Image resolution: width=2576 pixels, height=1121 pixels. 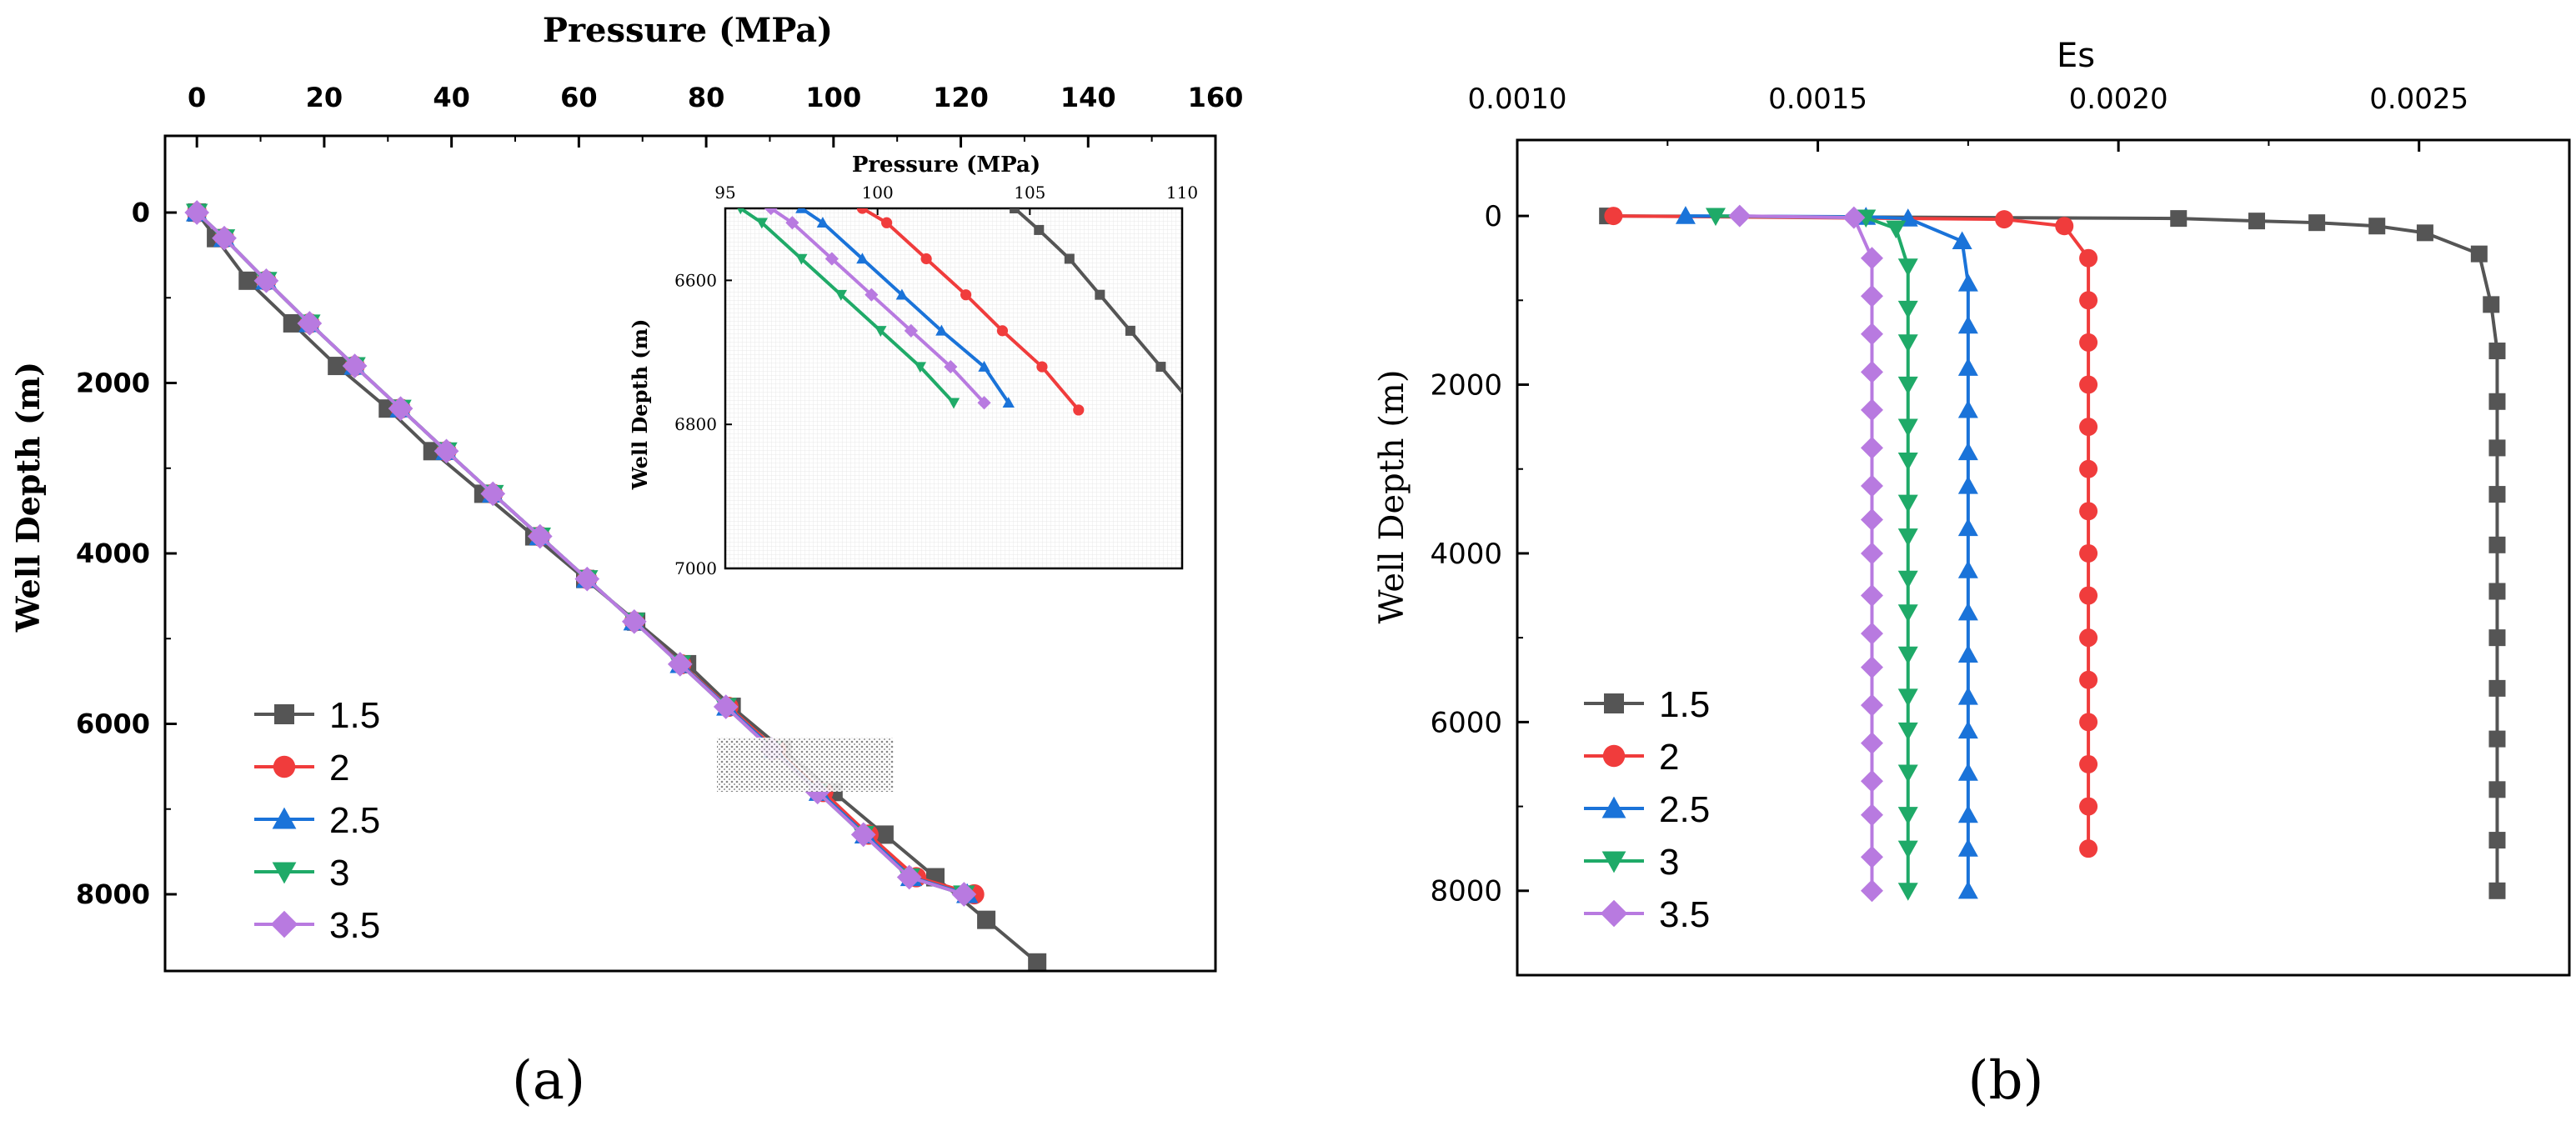 What do you see at coordinates (833, 97) in the screenshot?
I see `x-tick-label: 100` at bounding box center [833, 97].